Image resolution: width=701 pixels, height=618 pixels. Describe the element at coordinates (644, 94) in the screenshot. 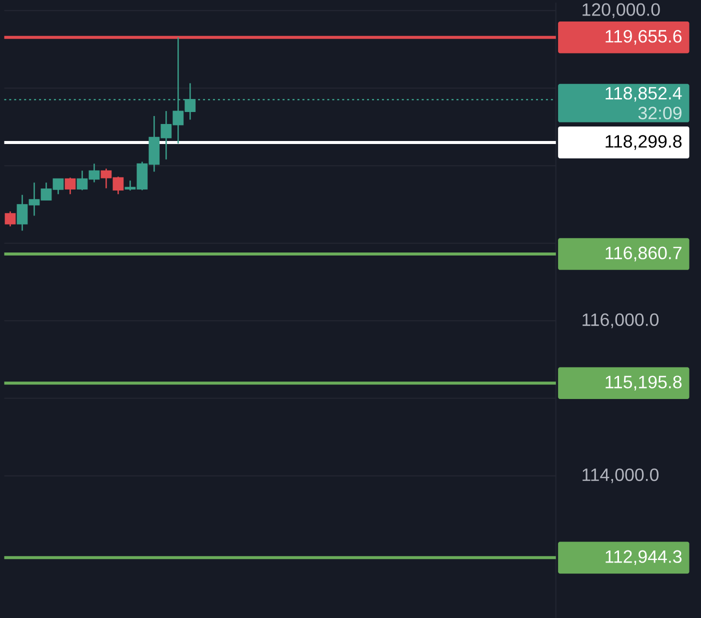

I see `ref-line-label: 118,852.4` at that location.